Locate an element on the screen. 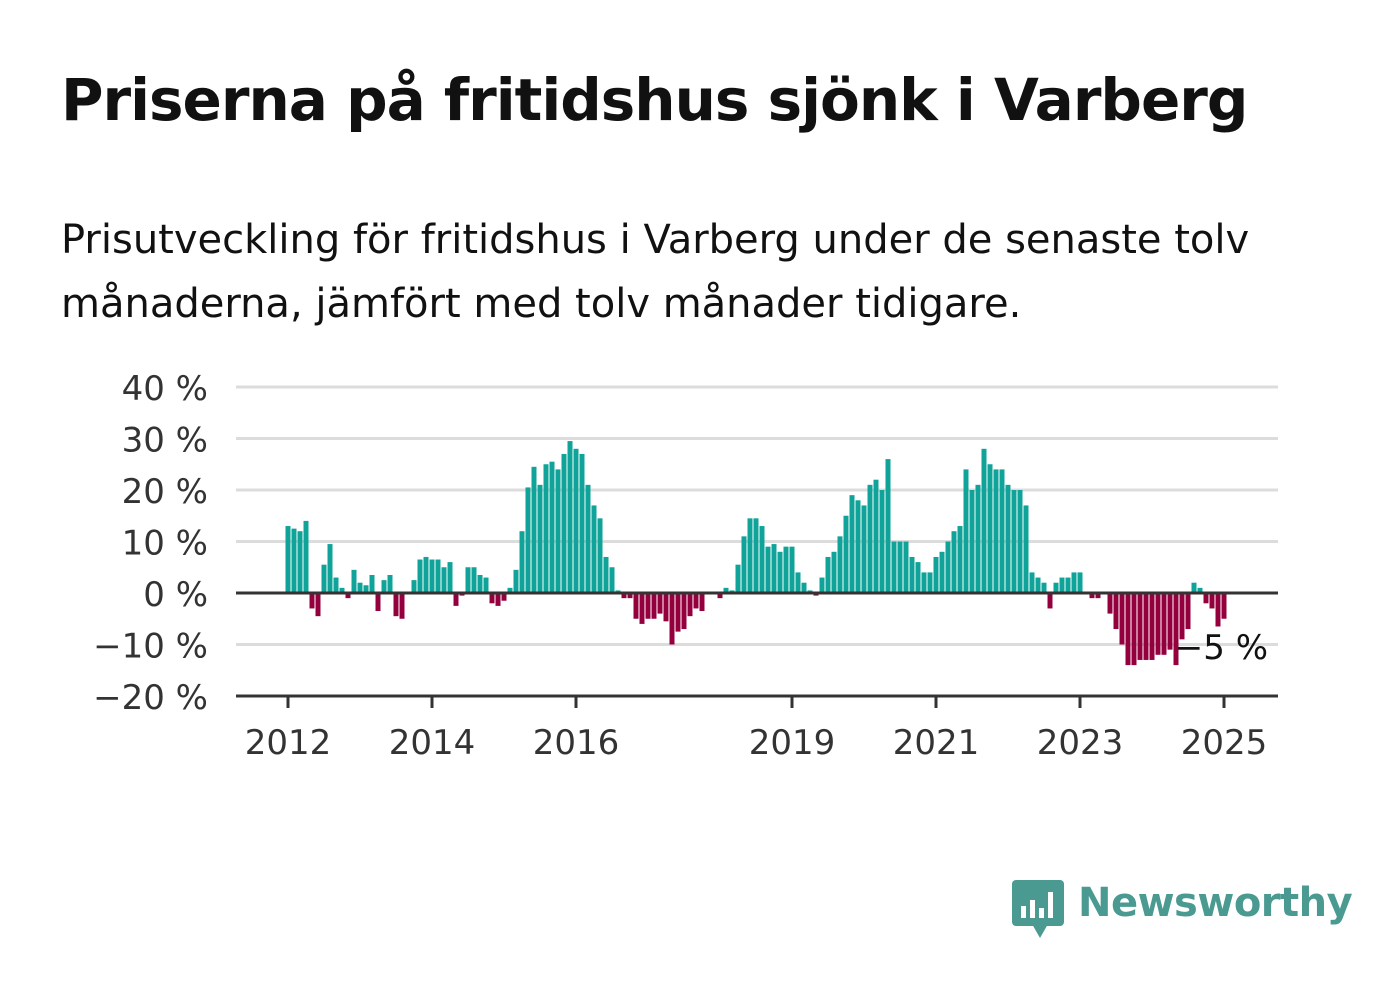 This screenshot has width=1382, height=999. end-value-label: −5 % is located at coordinates (1221, 648).